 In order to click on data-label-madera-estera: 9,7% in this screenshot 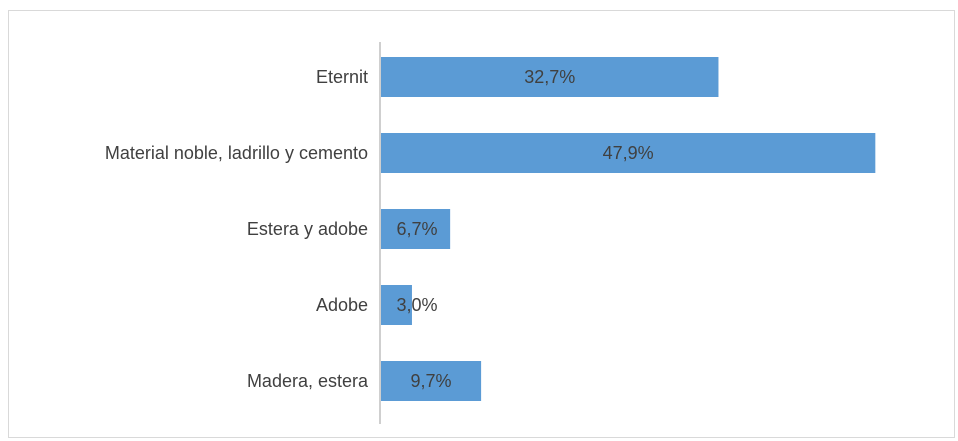, I will do `click(431, 381)`.